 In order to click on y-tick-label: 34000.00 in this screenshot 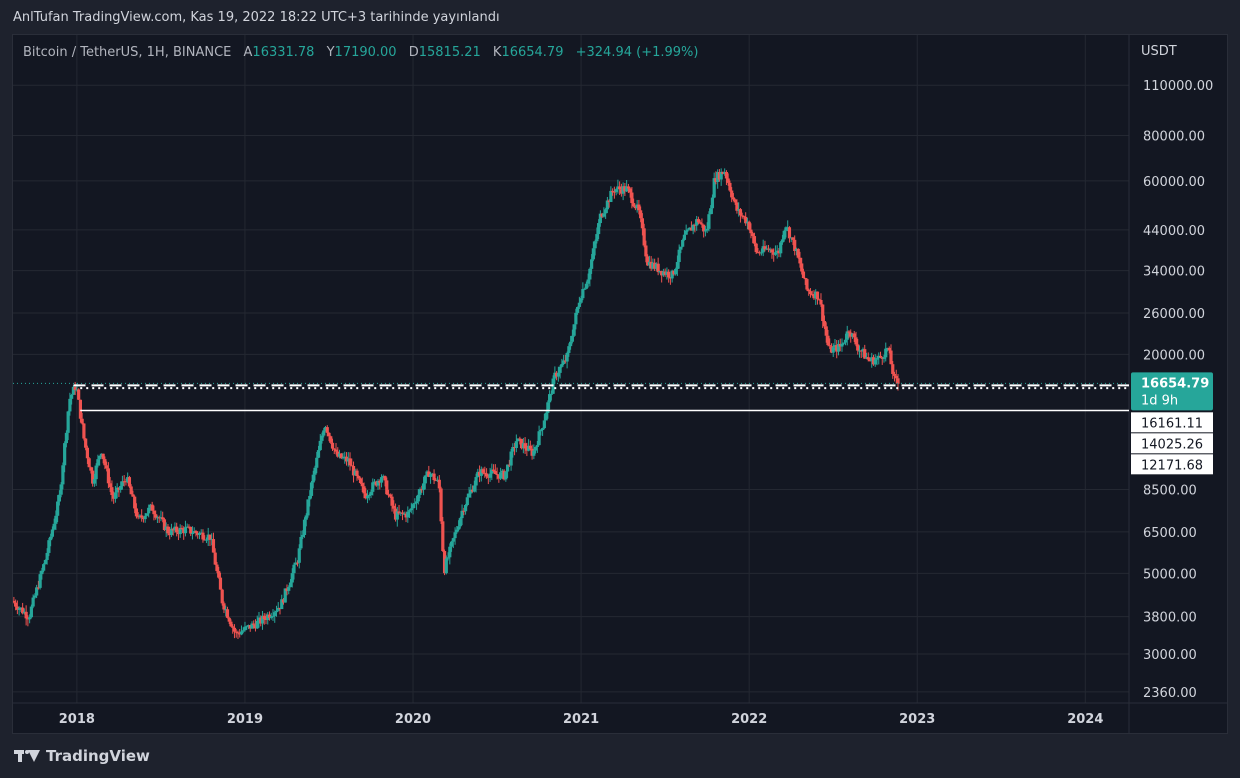, I will do `click(1174, 272)`.